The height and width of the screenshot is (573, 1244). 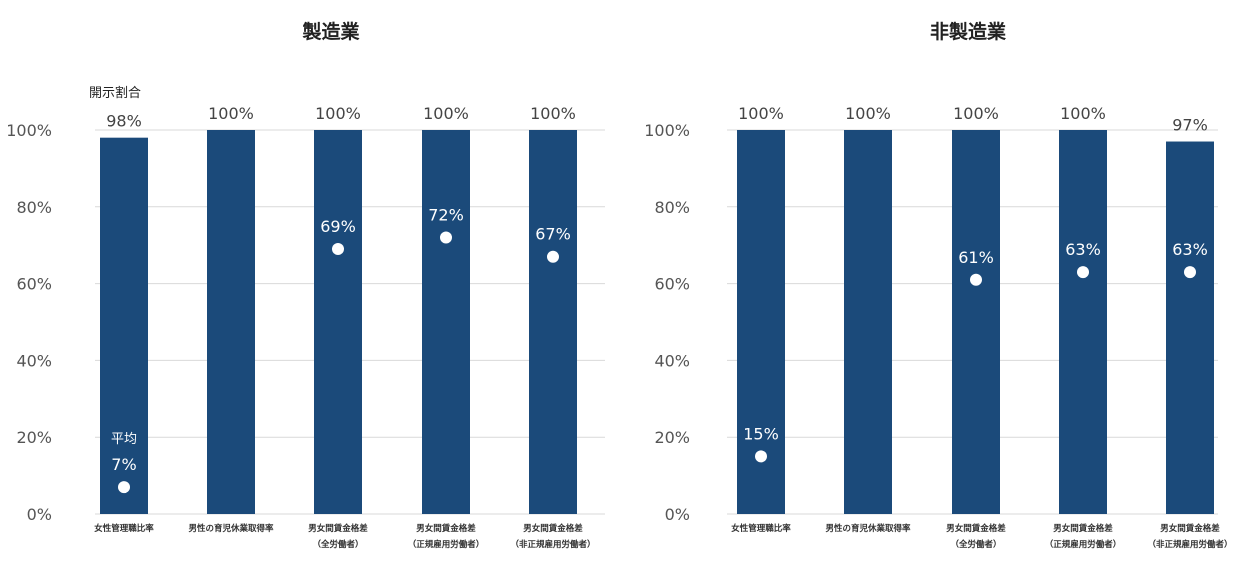 What do you see at coordinates (115, 93) in the screenshot?
I see `disclosure-ratio-note: 開示割合` at bounding box center [115, 93].